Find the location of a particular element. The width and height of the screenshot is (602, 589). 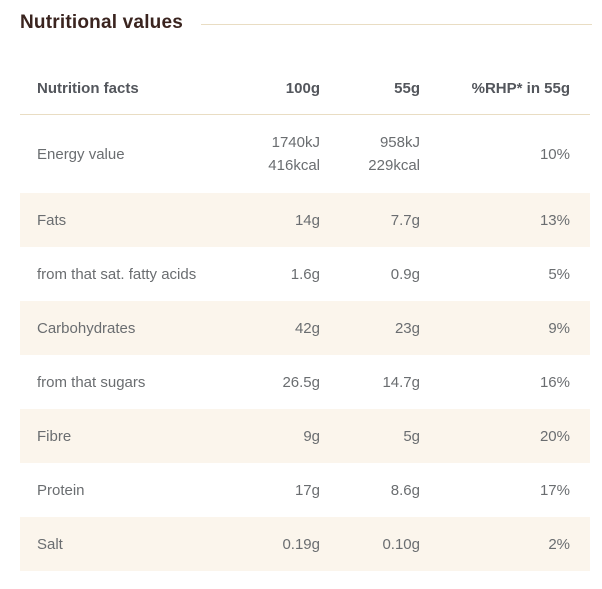

row-value-rhp: 9% is located at coordinates (559, 328).